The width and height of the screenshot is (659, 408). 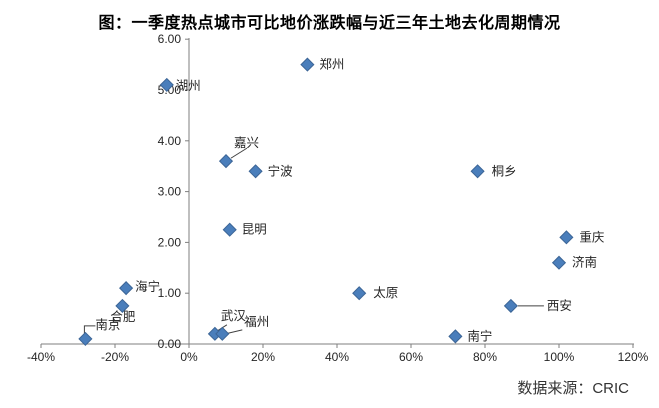 What do you see at coordinates (479, 335) in the screenshot?
I see `data-point-label: 南宁` at bounding box center [479, 335].